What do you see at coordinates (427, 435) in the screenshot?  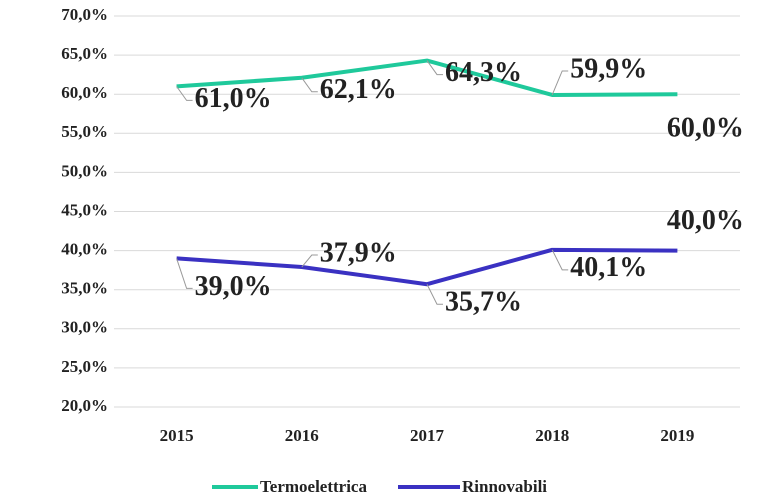 I see `x-tick-label: 2017` at bounding box center [427, 435].